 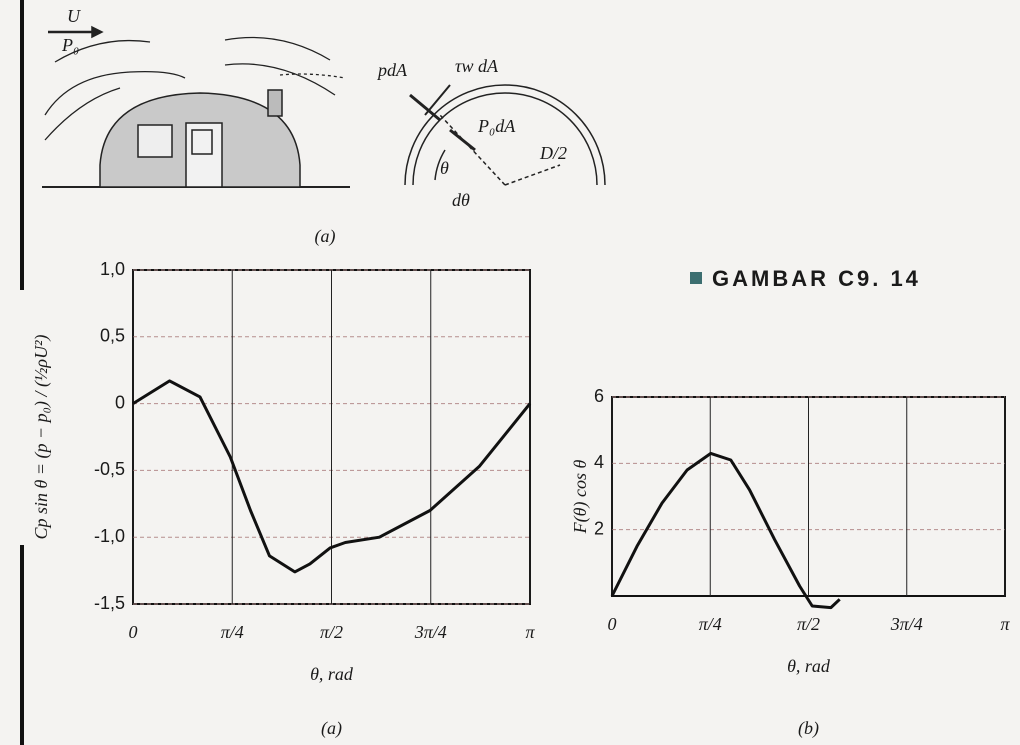 What do you see at coordinates (444, 168) in the screenshot?
I see `angle-label: θ` at bounding box center [444, 168].